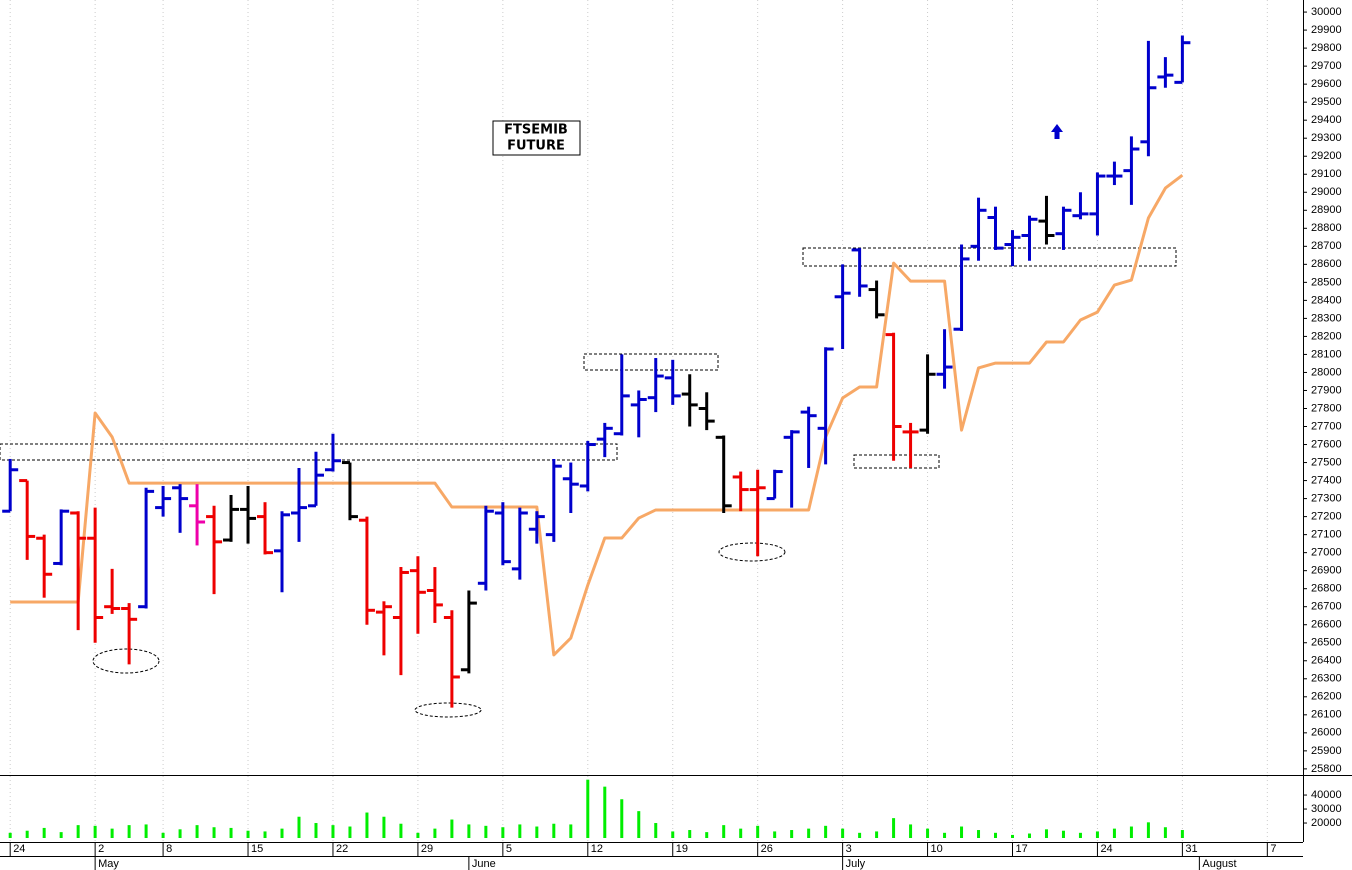  I want to click on y-tick-label: 27500, so click(1326, 462).